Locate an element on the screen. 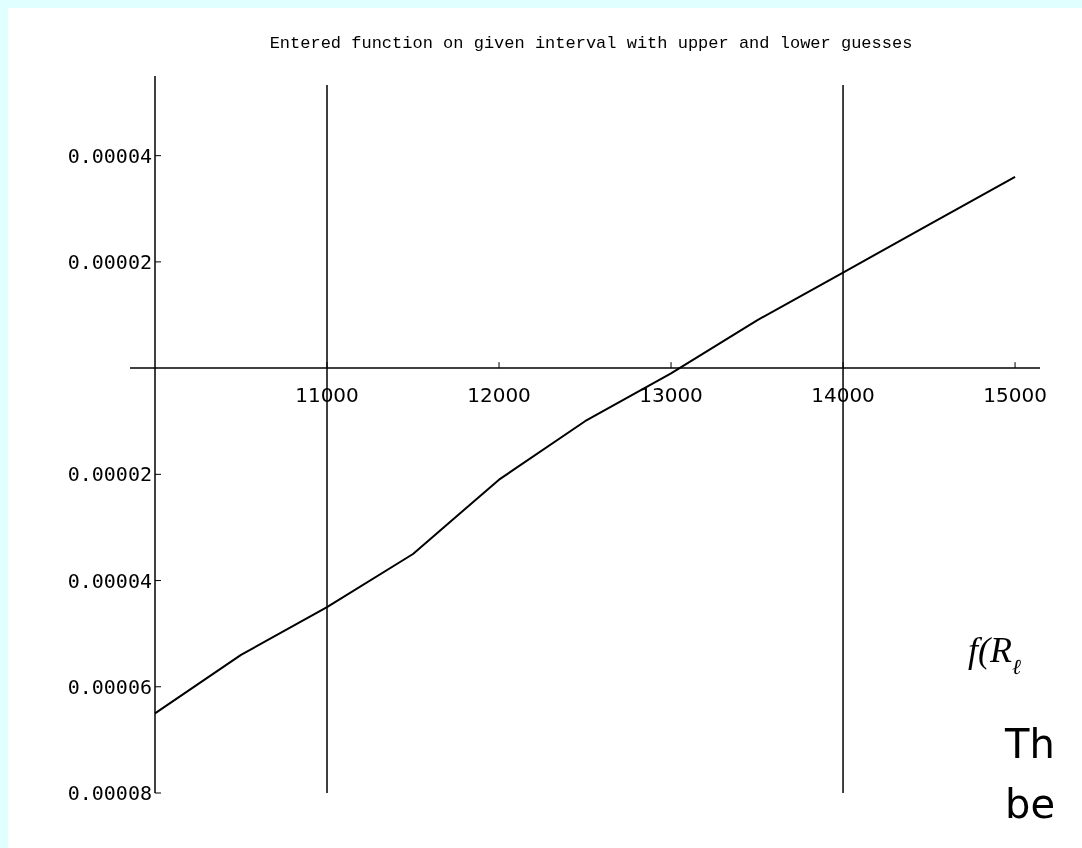 The width and height of the screenshot is (1082, 848). x-tick-label: 13000 is located at coordinates (671, 395).